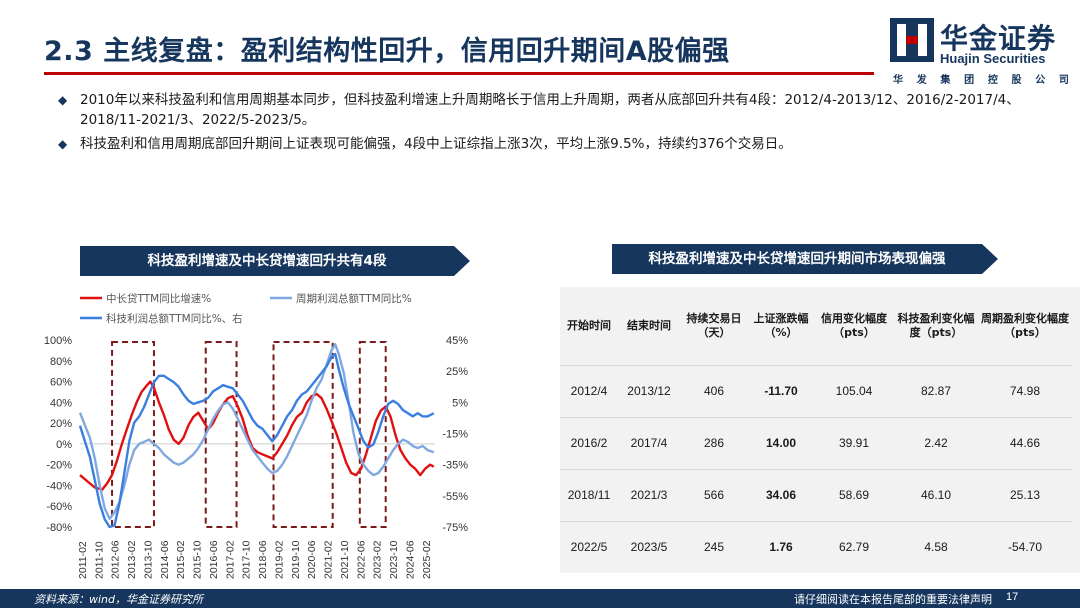  Describe the element at coordinates (457, 341) in the screenshot. I see `right-axis-tick-label: 45%` at that location.